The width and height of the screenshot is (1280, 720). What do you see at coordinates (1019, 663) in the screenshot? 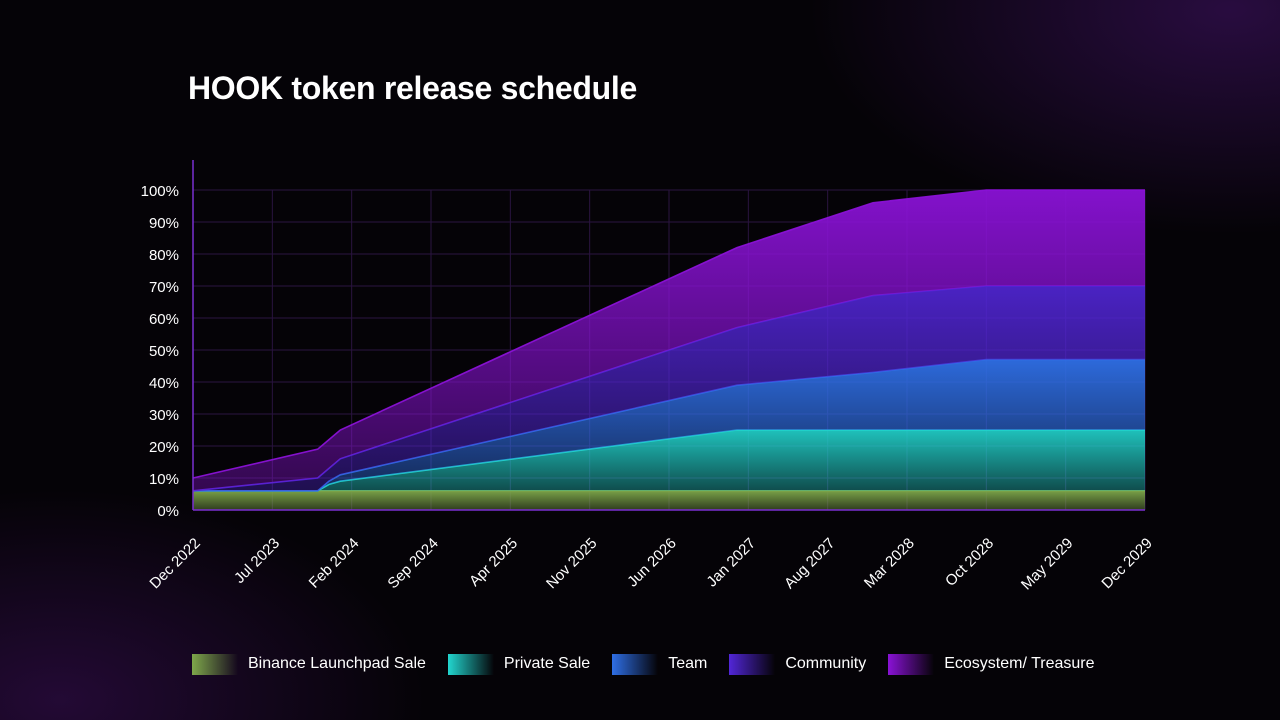
I see `legend-label: Ecosystem/ Treasure` at bounding box center [1019, 663].